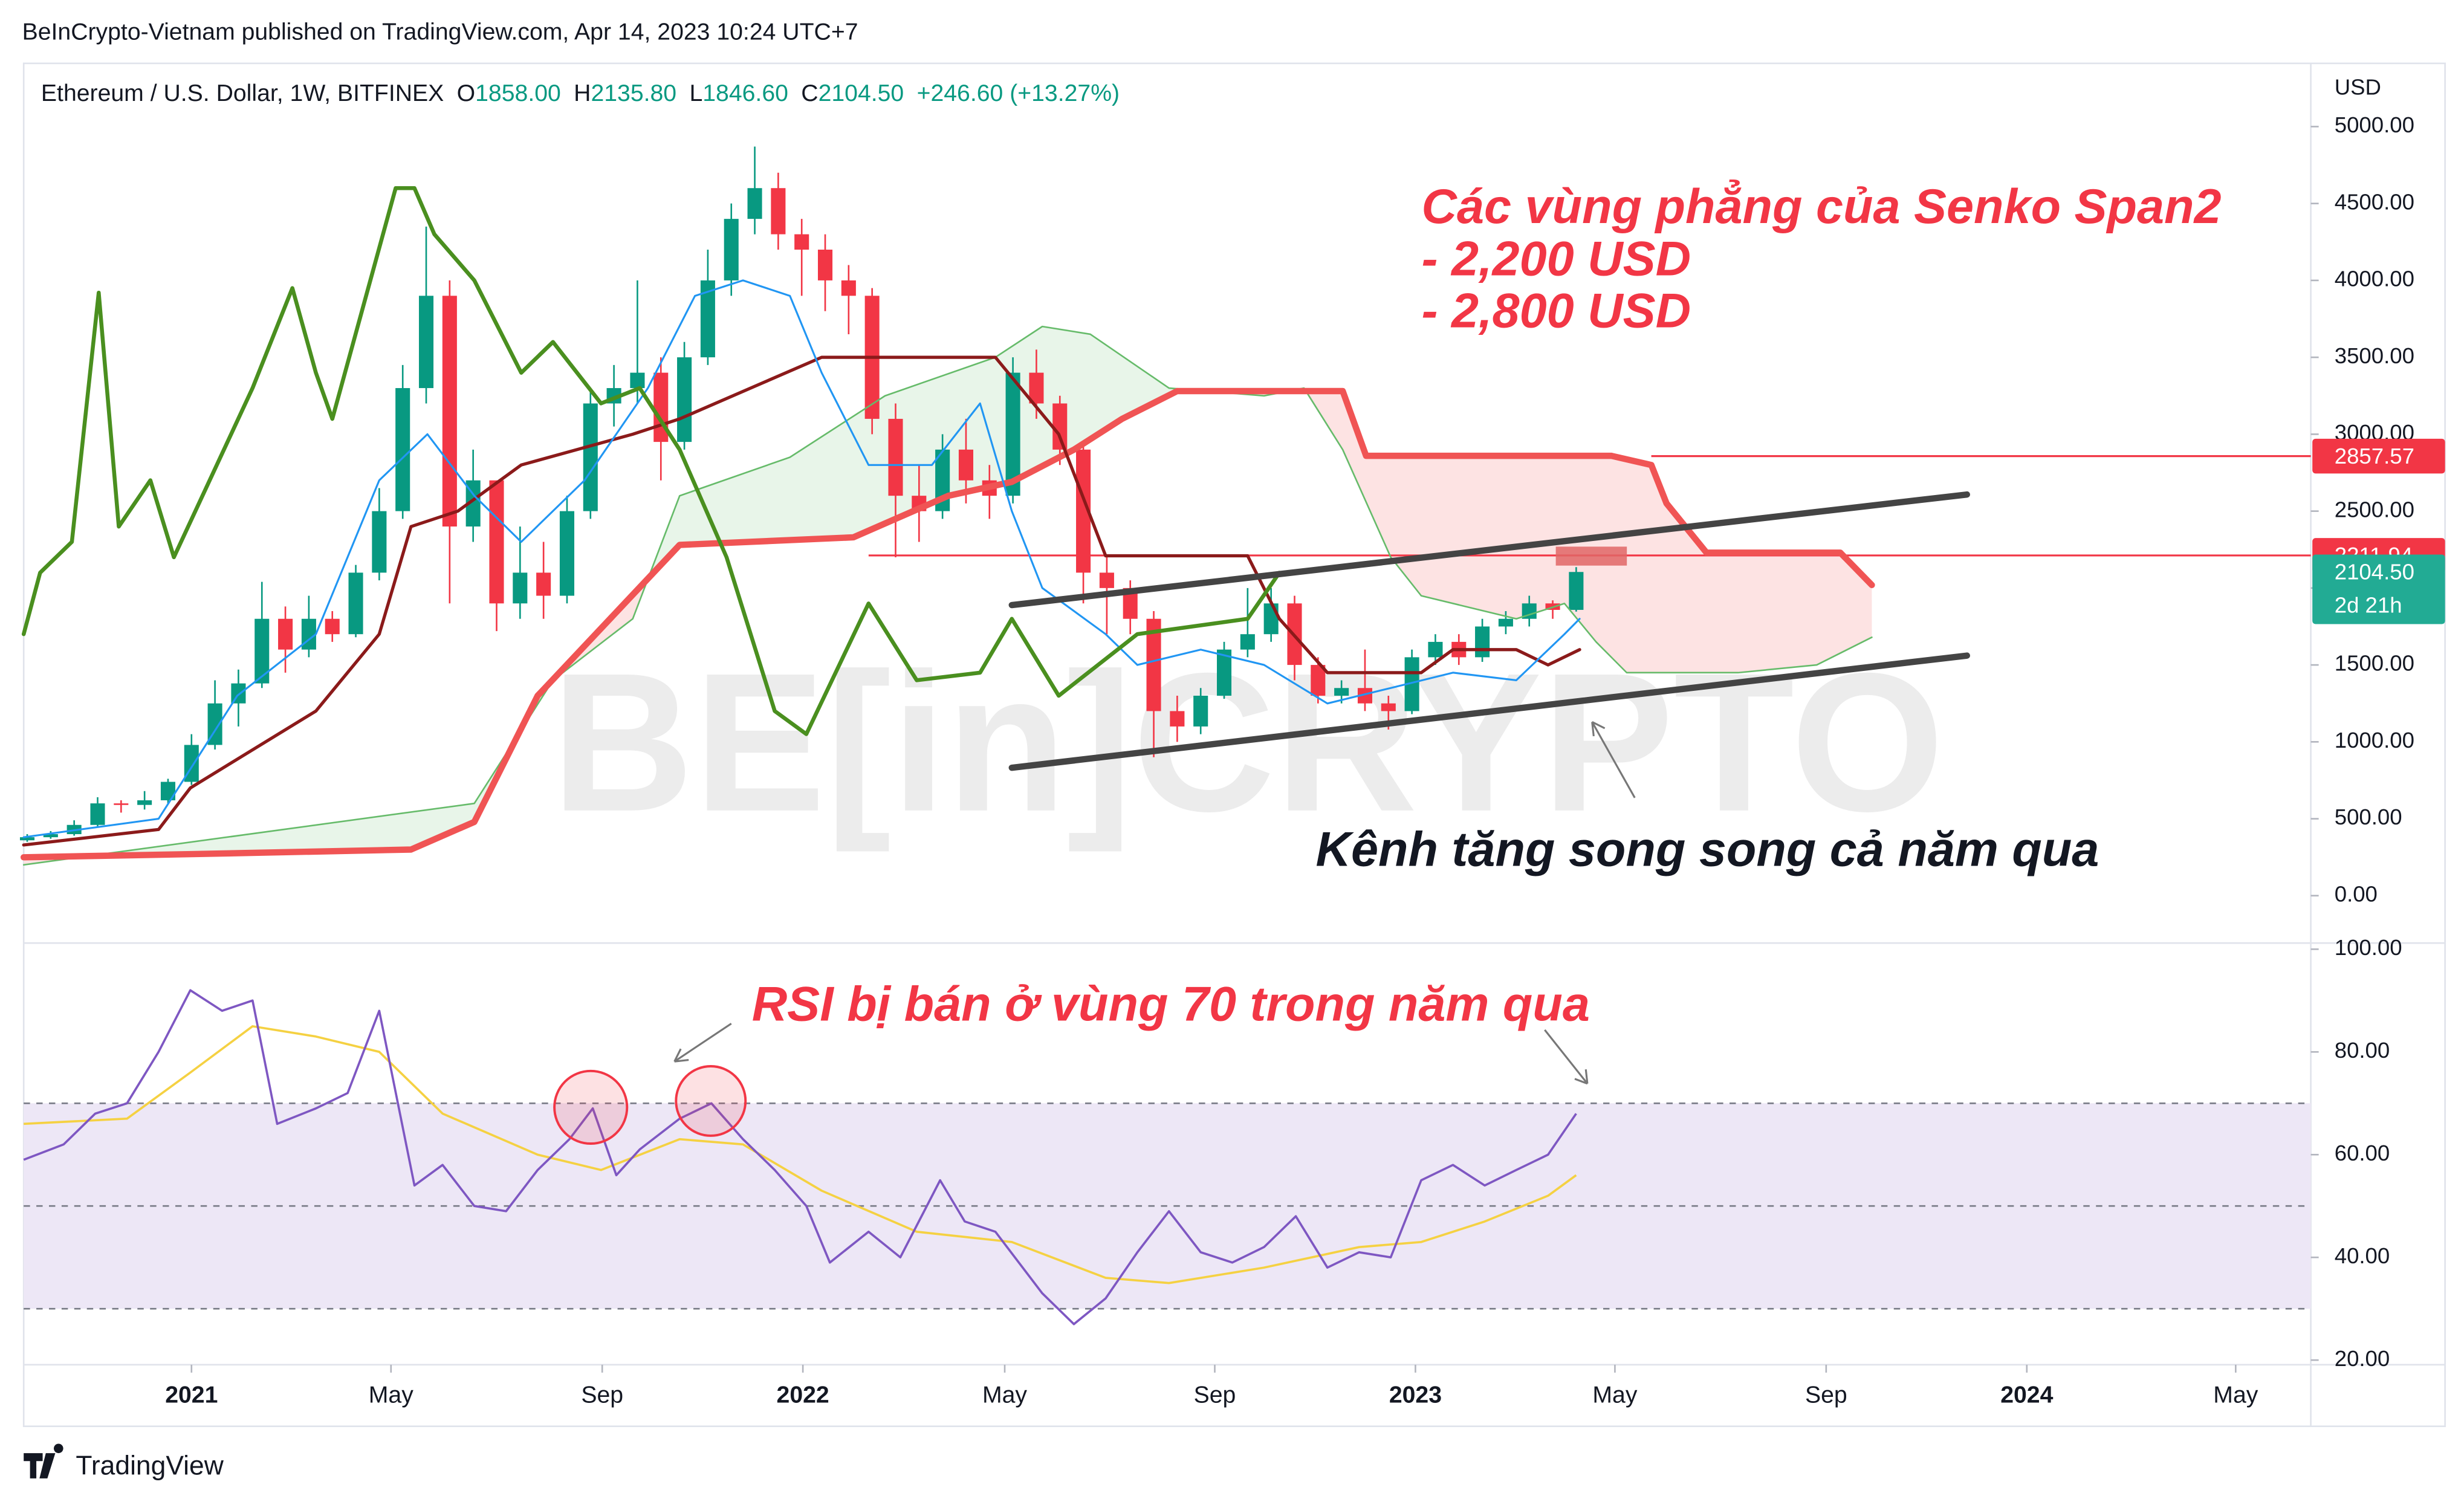  Describe the element at coordinates (2374, 355) in the screenshot. I see `y-tick-label: 3500.00` at that location.